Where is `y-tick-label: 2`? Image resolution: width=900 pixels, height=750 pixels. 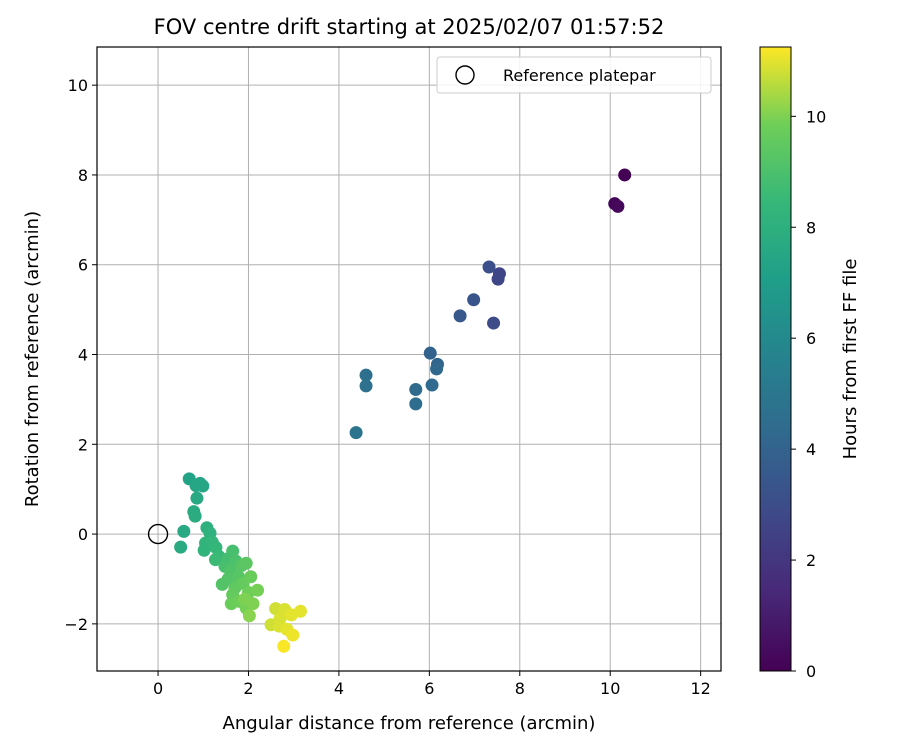 y-tick-label: 2 is located at coordinates (83, 444).